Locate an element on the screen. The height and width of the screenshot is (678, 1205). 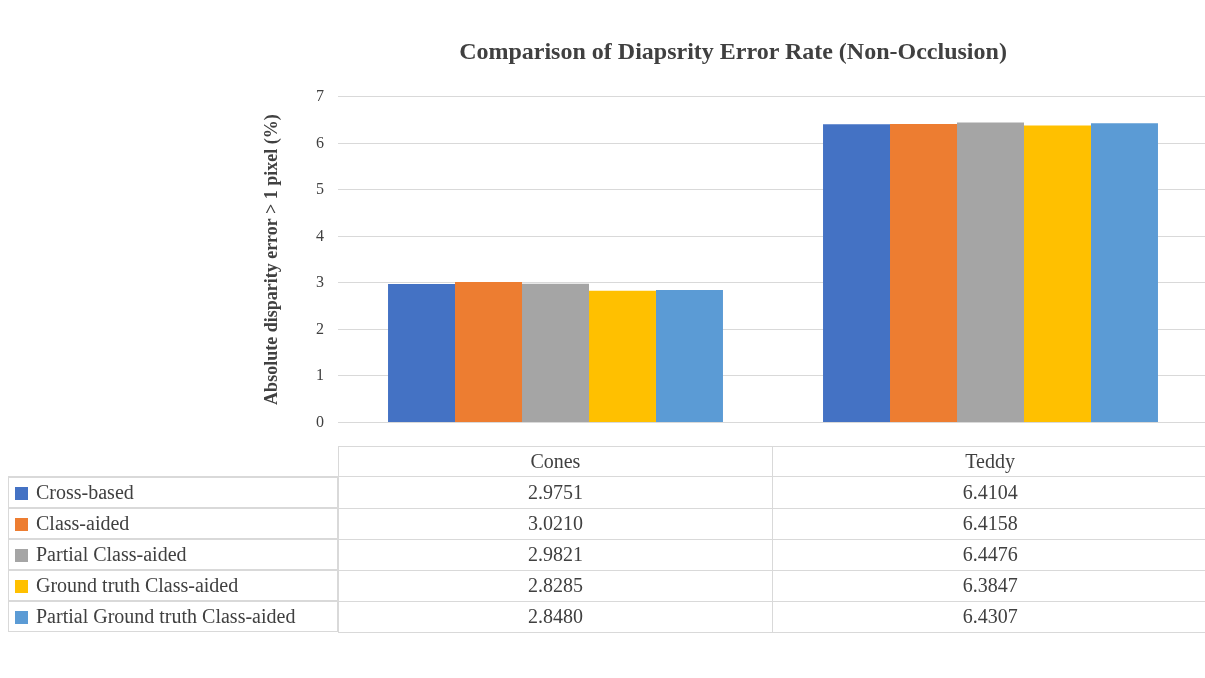
data-label: 6.4476 is located at coordinates (988, 554).